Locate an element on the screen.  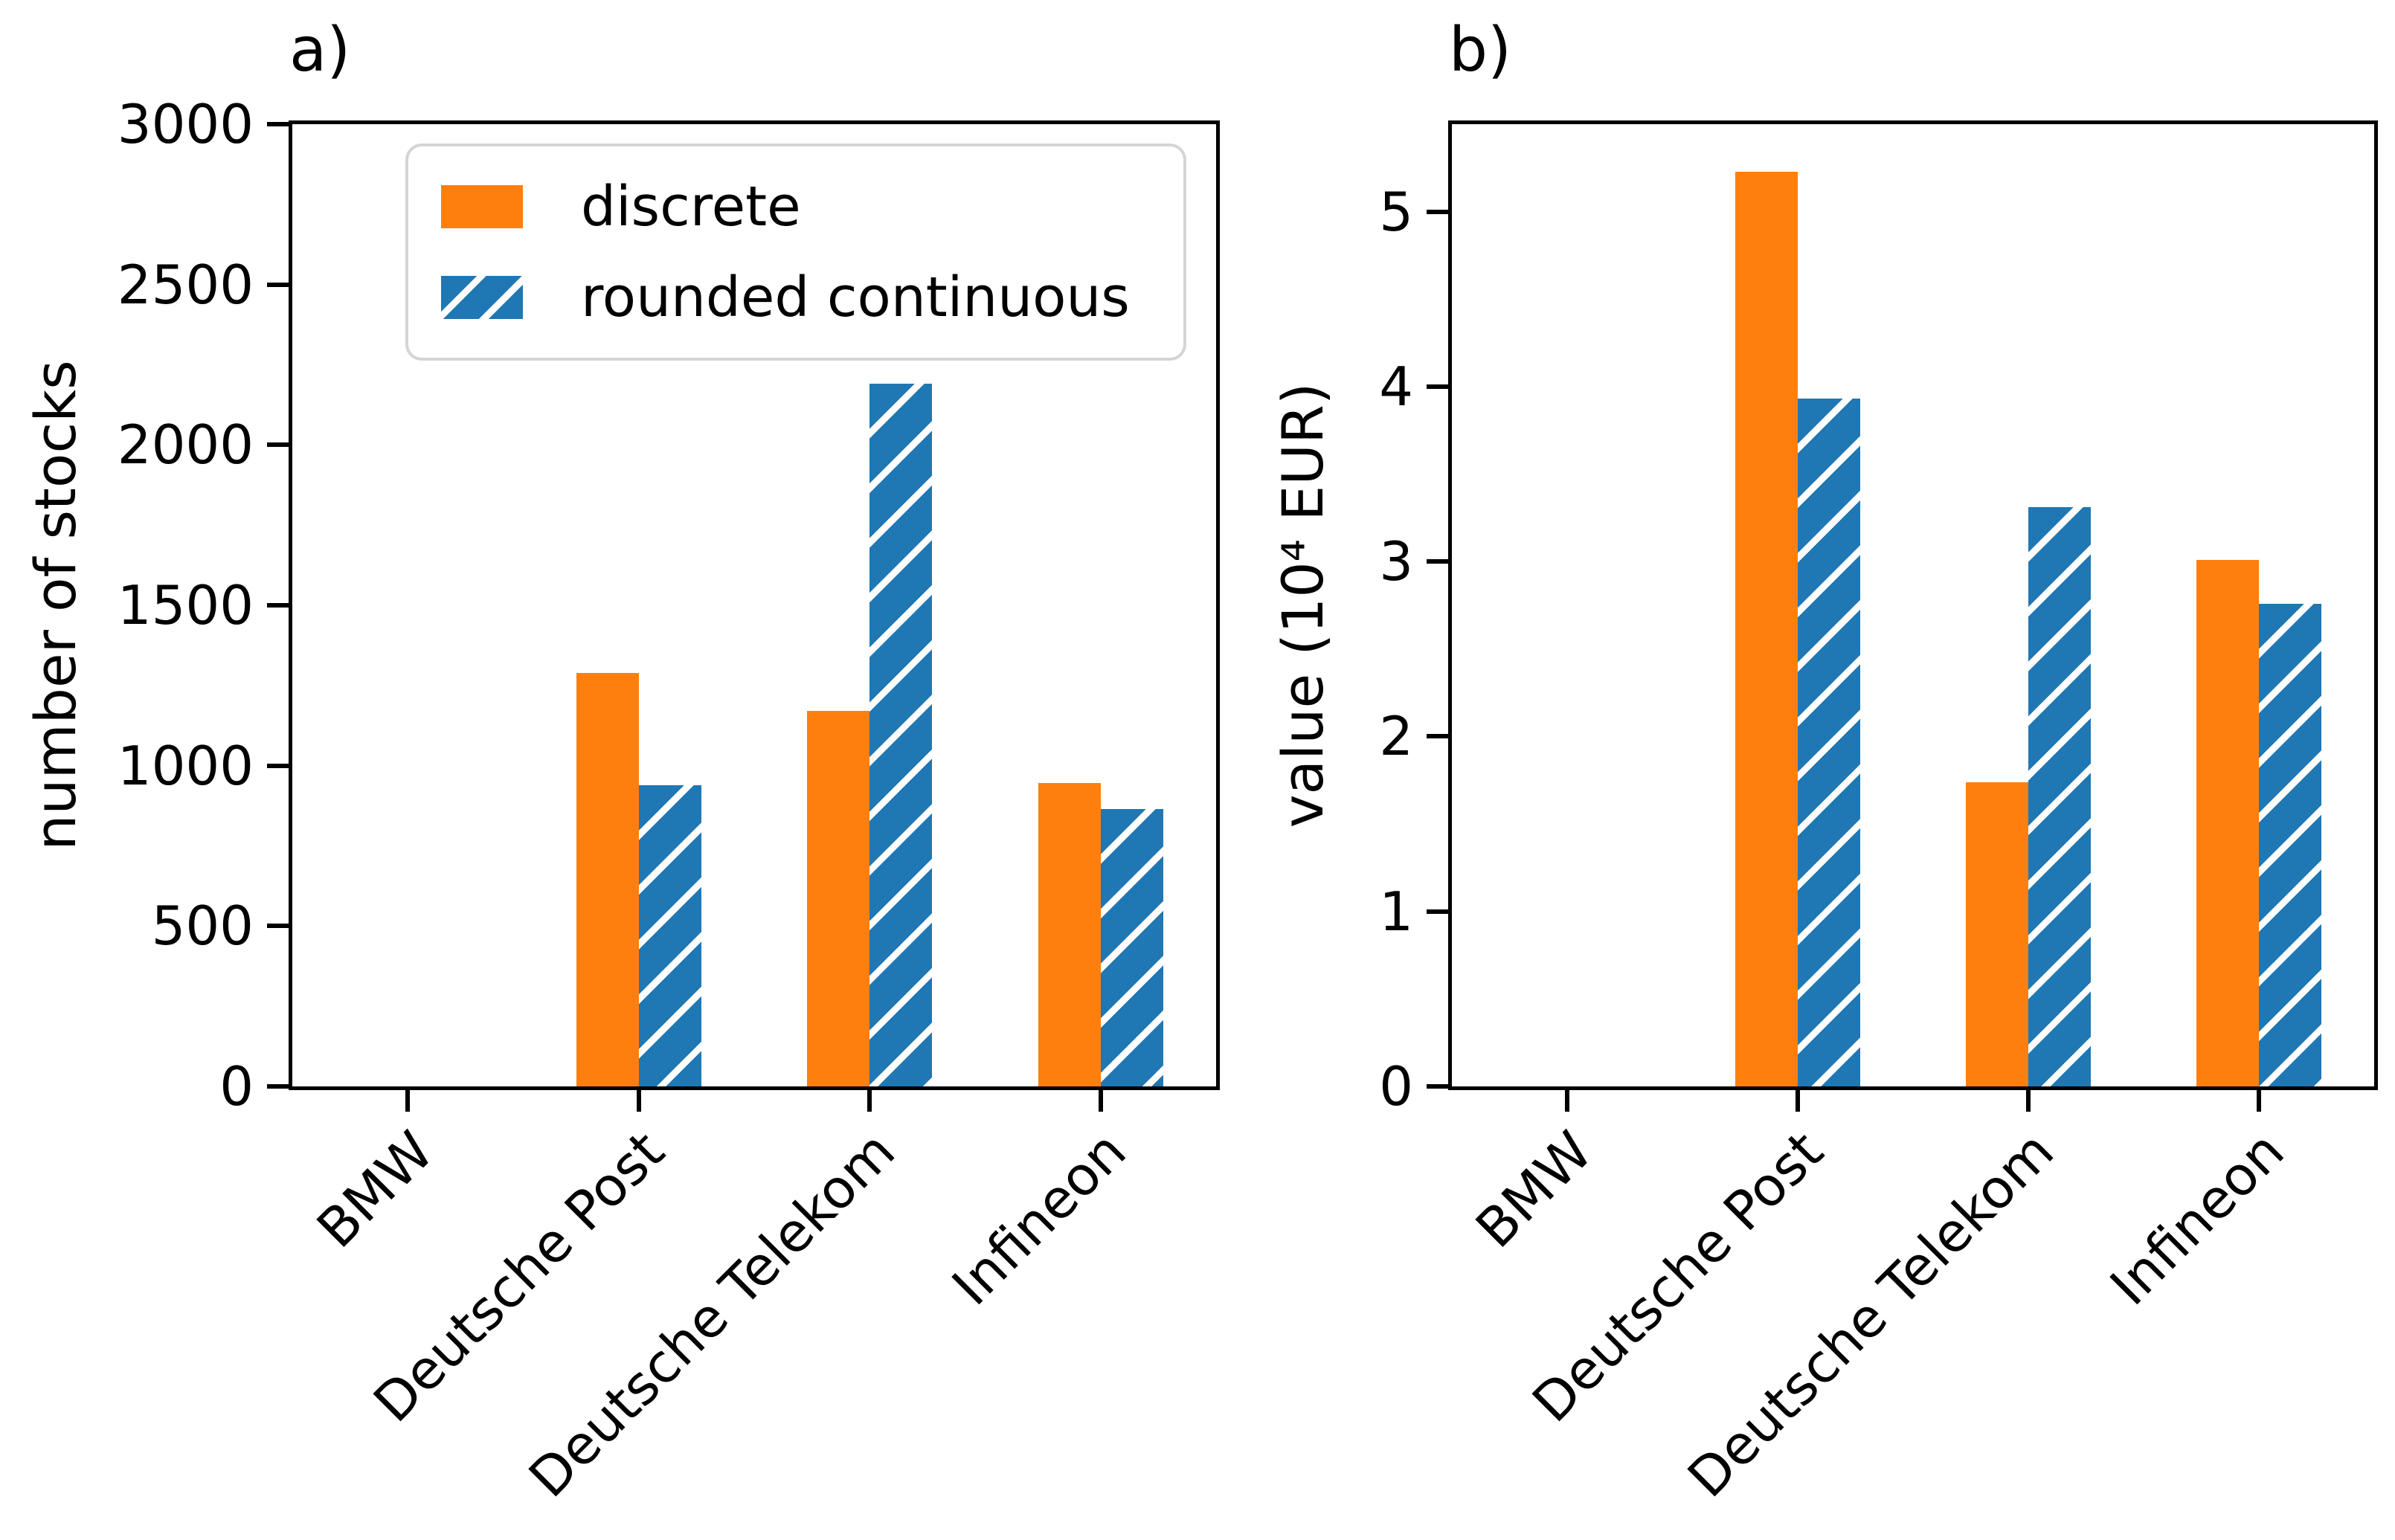
legend: discrete rounded continuous is located at coordinates (795, 252).